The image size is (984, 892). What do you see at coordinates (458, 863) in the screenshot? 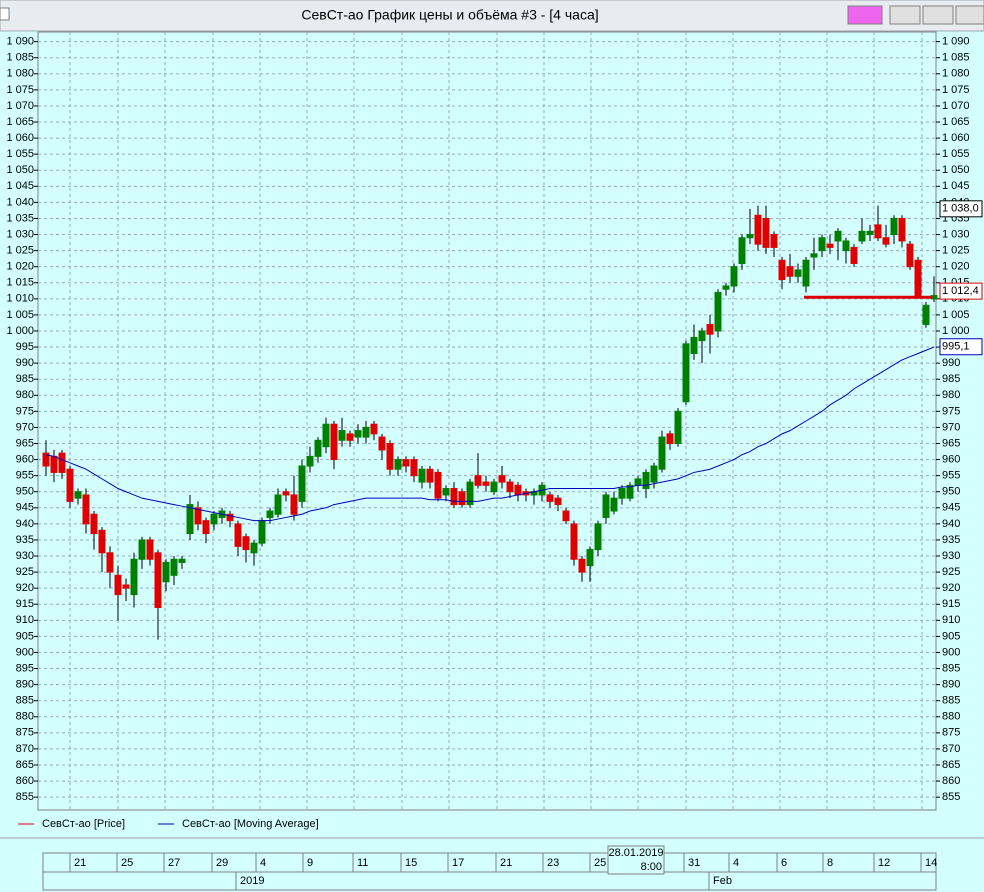
I see `day-label: 17` at bounding box center [458, 863].